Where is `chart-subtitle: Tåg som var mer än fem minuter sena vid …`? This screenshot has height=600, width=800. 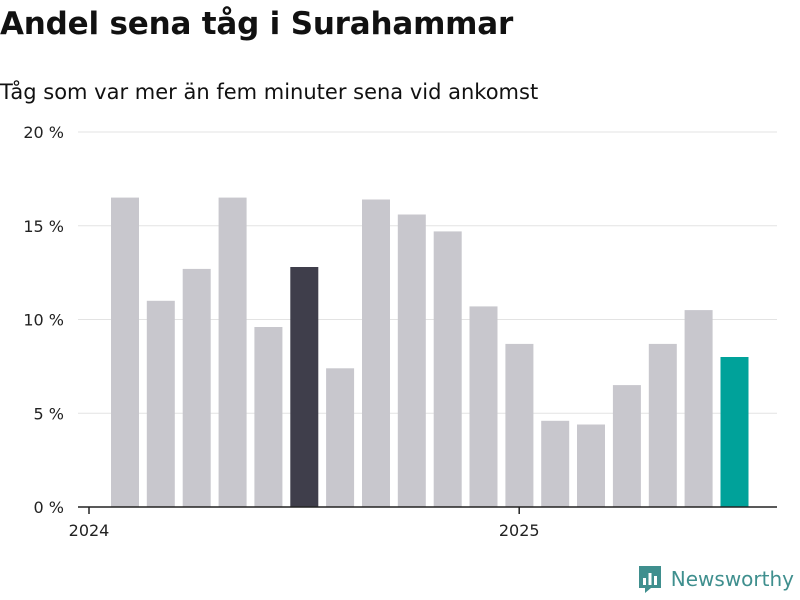
chart-subtitle: Tåg som var mer än fem minuter sena vid … is located at coordinates (269, 92).